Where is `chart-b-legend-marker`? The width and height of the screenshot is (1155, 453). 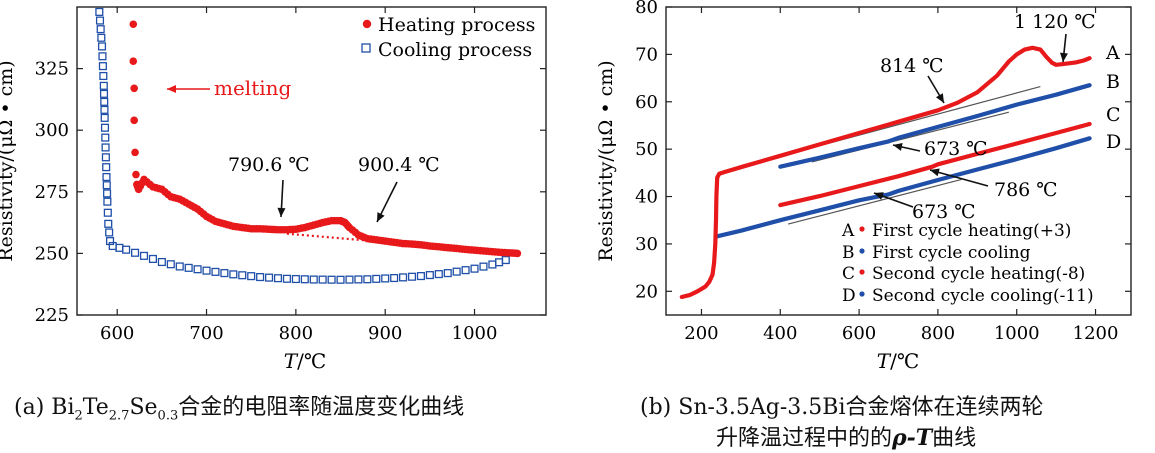 chart-b-legend-marker is located at coordinates (862, 229).